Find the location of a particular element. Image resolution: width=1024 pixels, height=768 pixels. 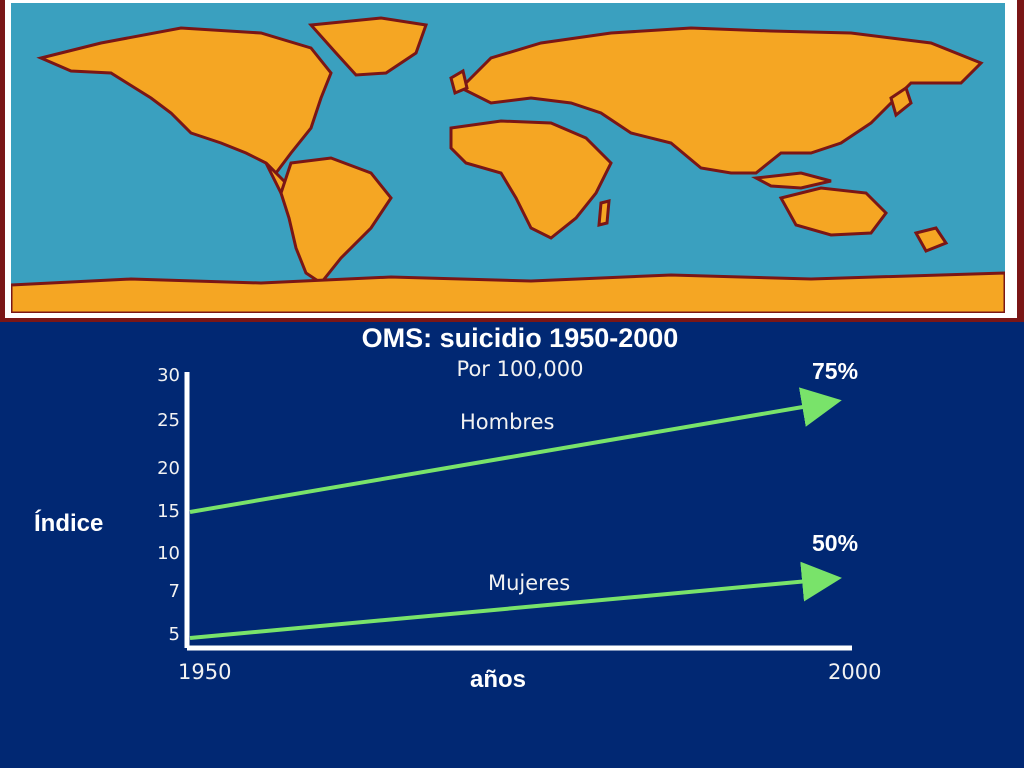

mujeres-change-label: 50% is located at coordinates (835, 543).